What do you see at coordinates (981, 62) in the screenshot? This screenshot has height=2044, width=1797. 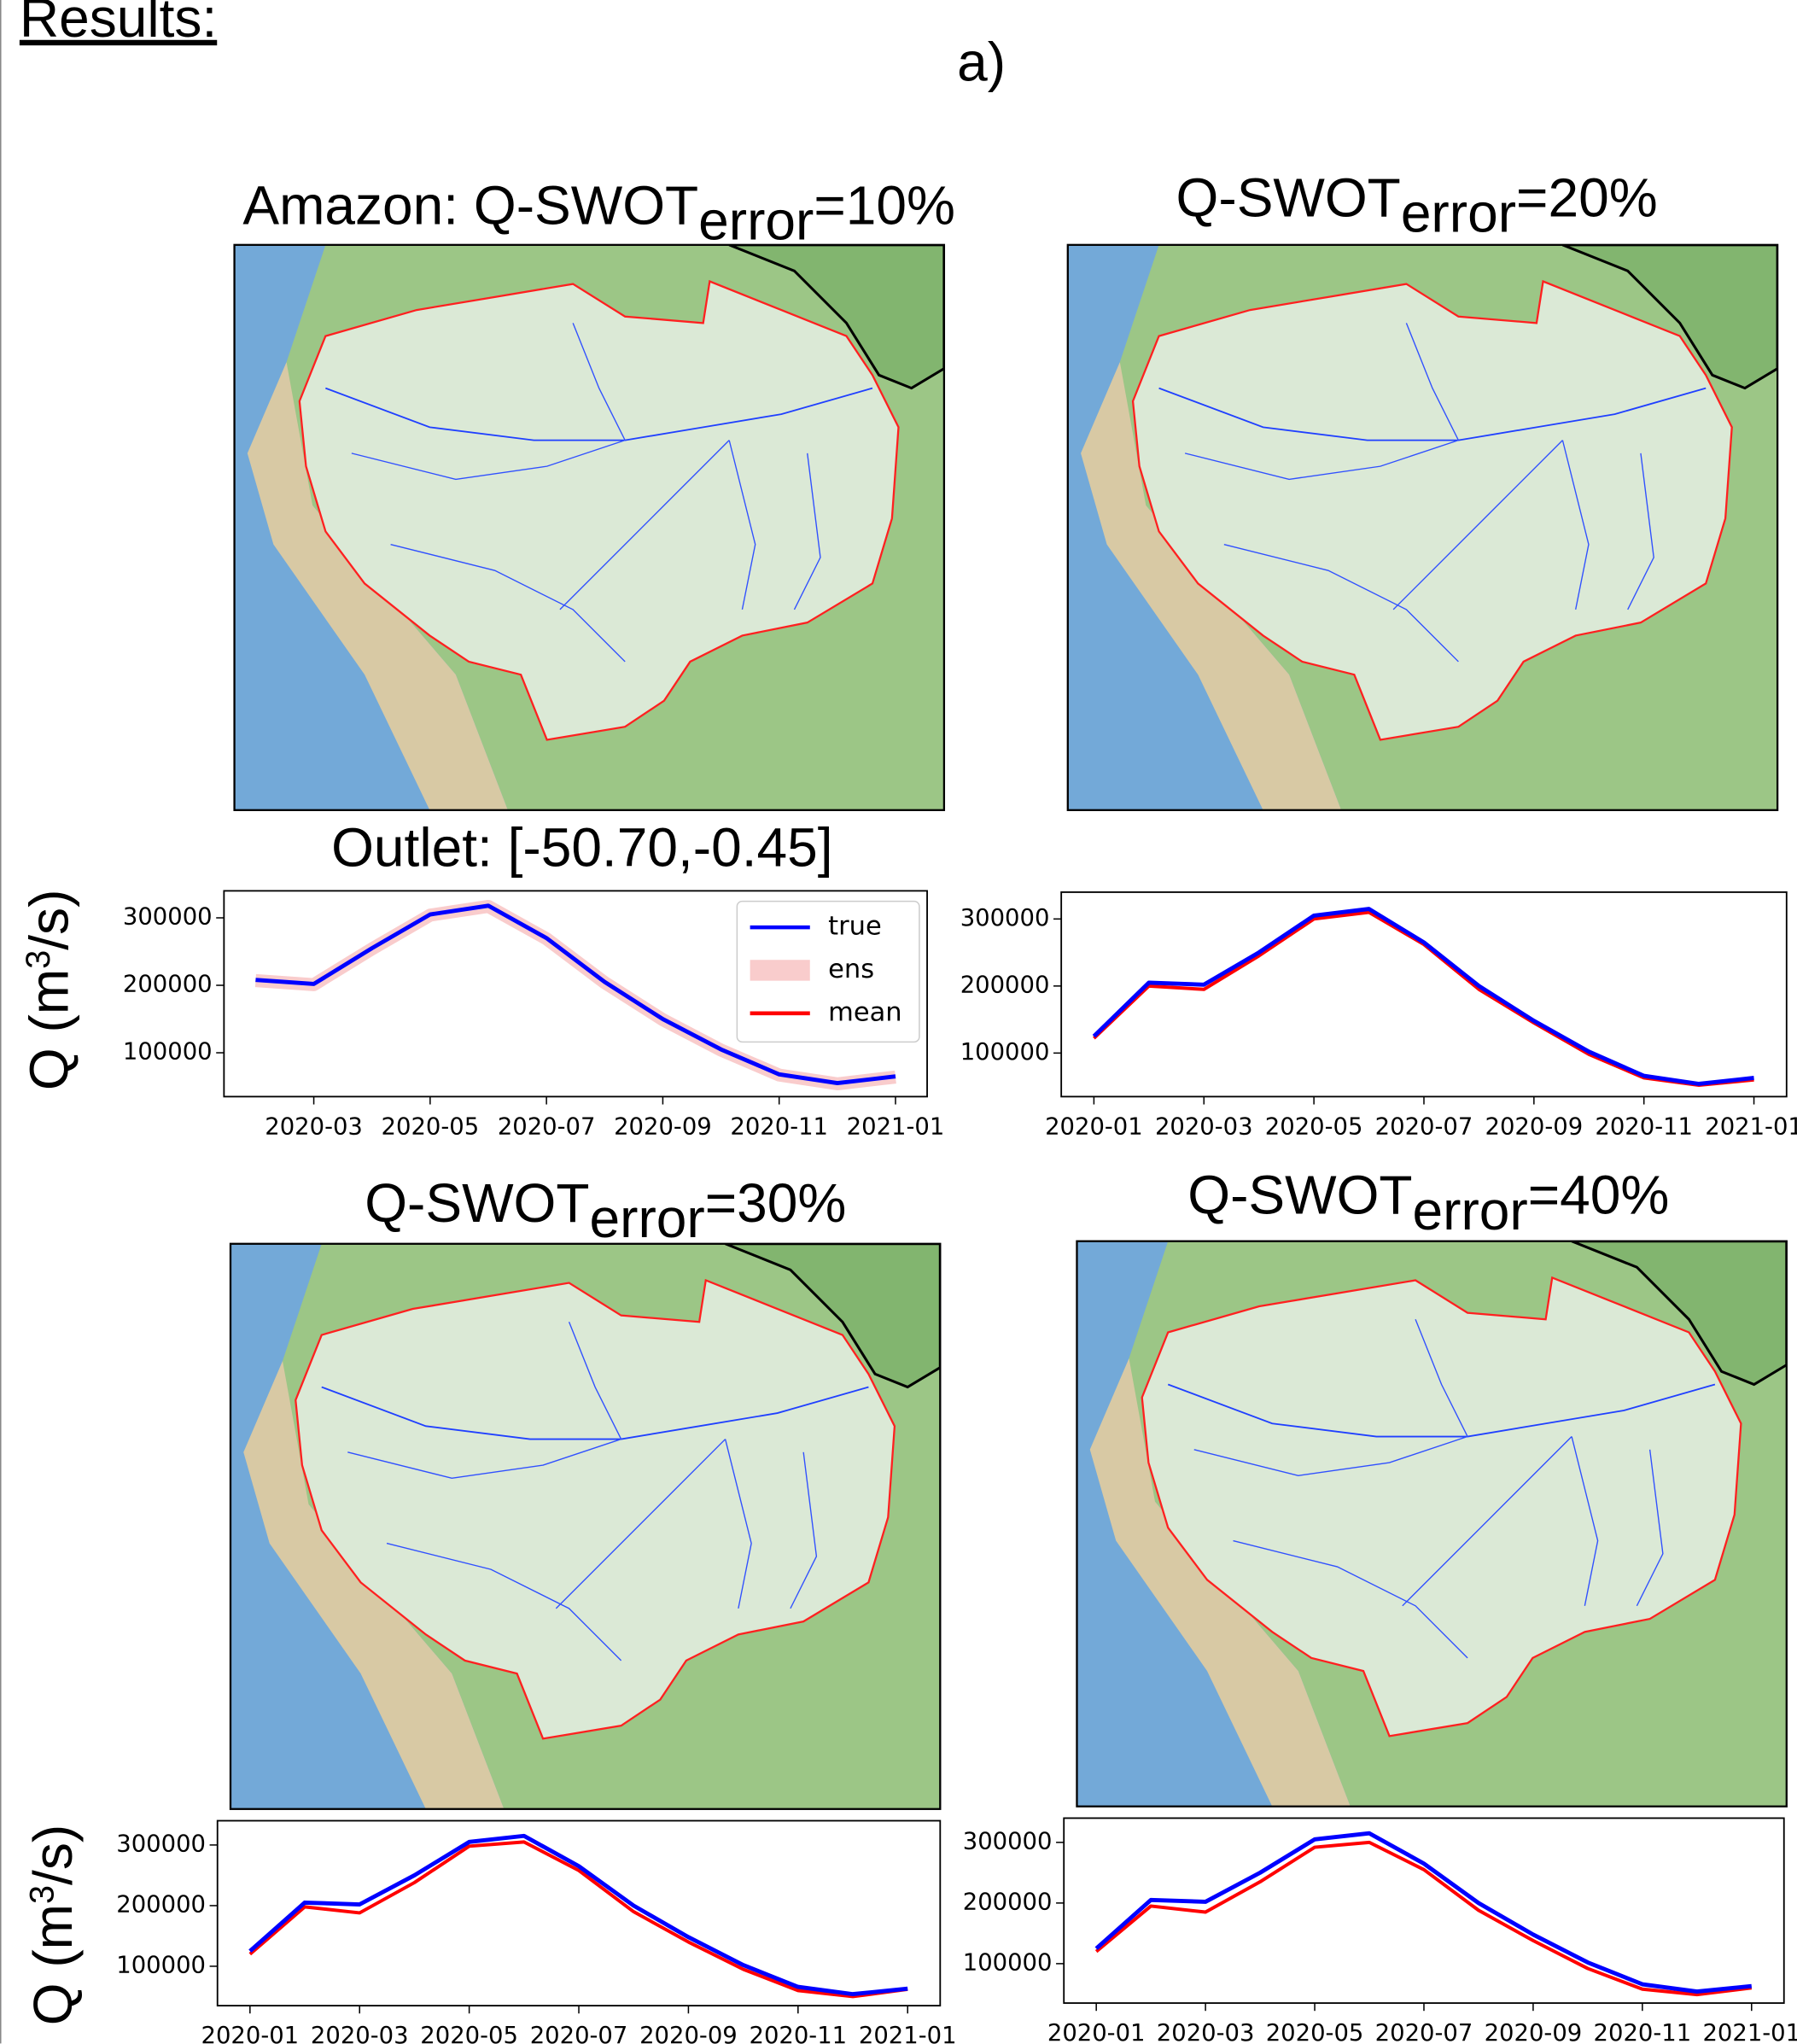 I see `panel-label: a)` at bounding box center [981, 62].